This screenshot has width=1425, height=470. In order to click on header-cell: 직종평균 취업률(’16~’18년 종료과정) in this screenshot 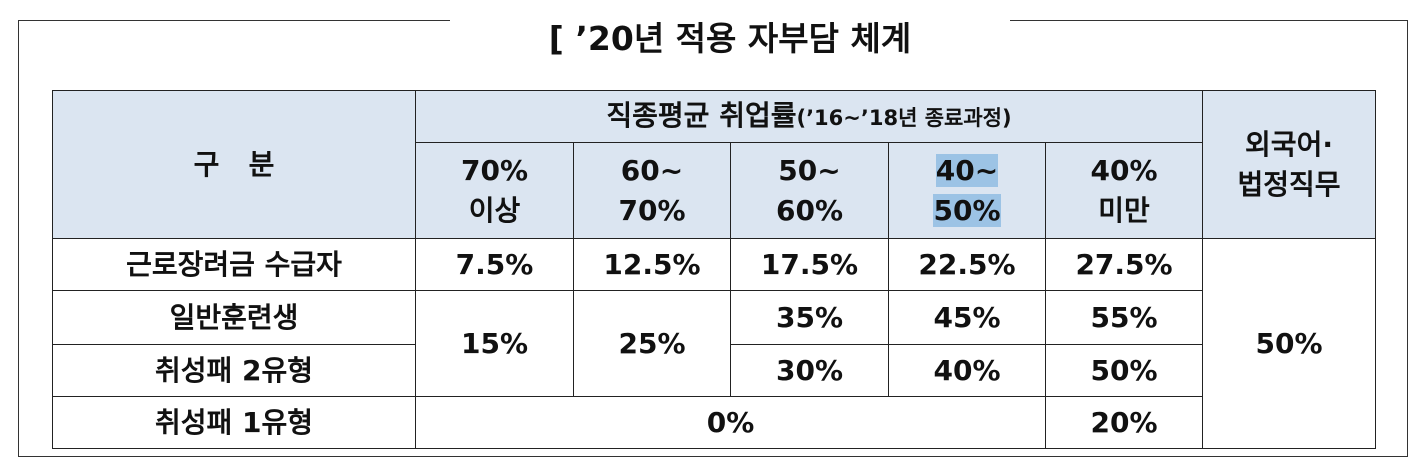, I will do `click(809, 116)`.